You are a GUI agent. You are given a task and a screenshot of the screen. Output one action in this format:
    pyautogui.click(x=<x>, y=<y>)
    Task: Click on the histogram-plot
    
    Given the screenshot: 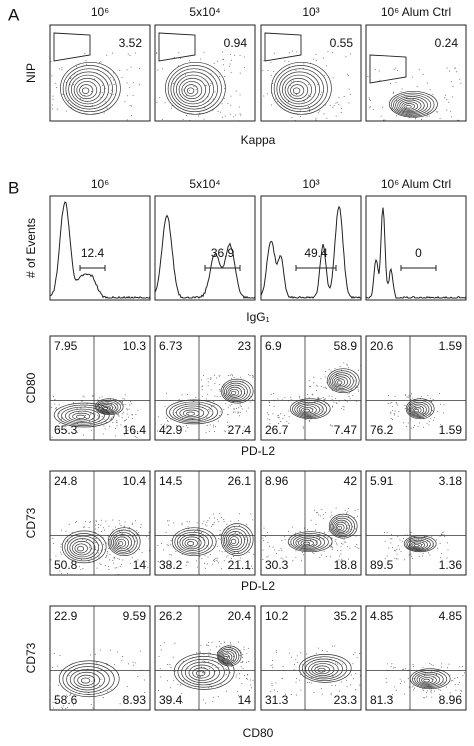 What is the action you would take?
    pyautogui.click(x=416, y=248)
    